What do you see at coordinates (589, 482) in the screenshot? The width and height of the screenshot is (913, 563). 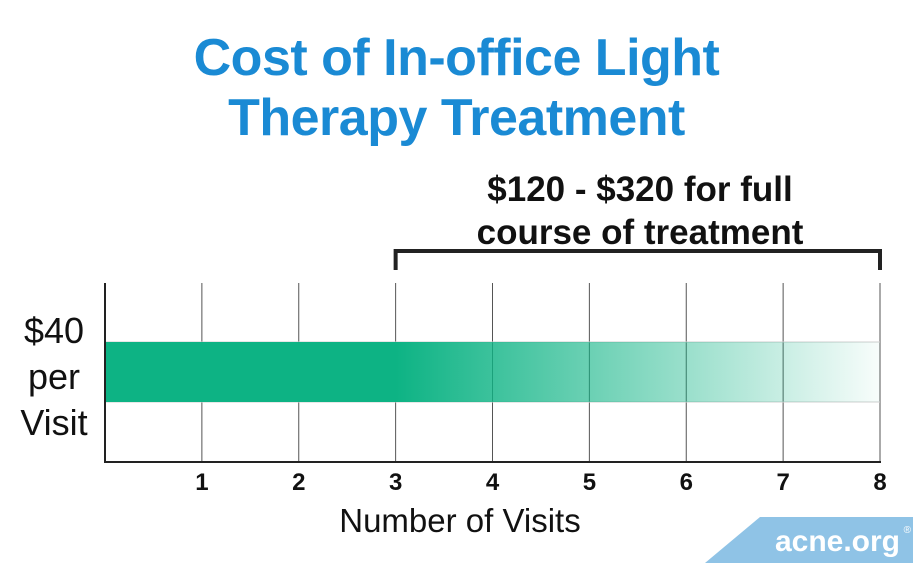 I see `x-tick-label-5: 5` at bounding box center [589, 482].